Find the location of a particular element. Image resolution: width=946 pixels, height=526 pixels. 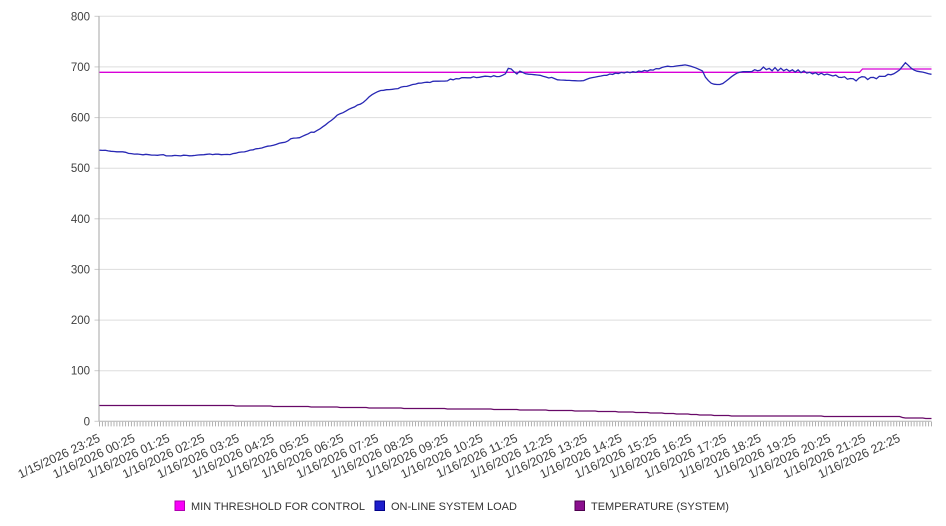

svg-text: 100 is located at coordinates (80, 372).